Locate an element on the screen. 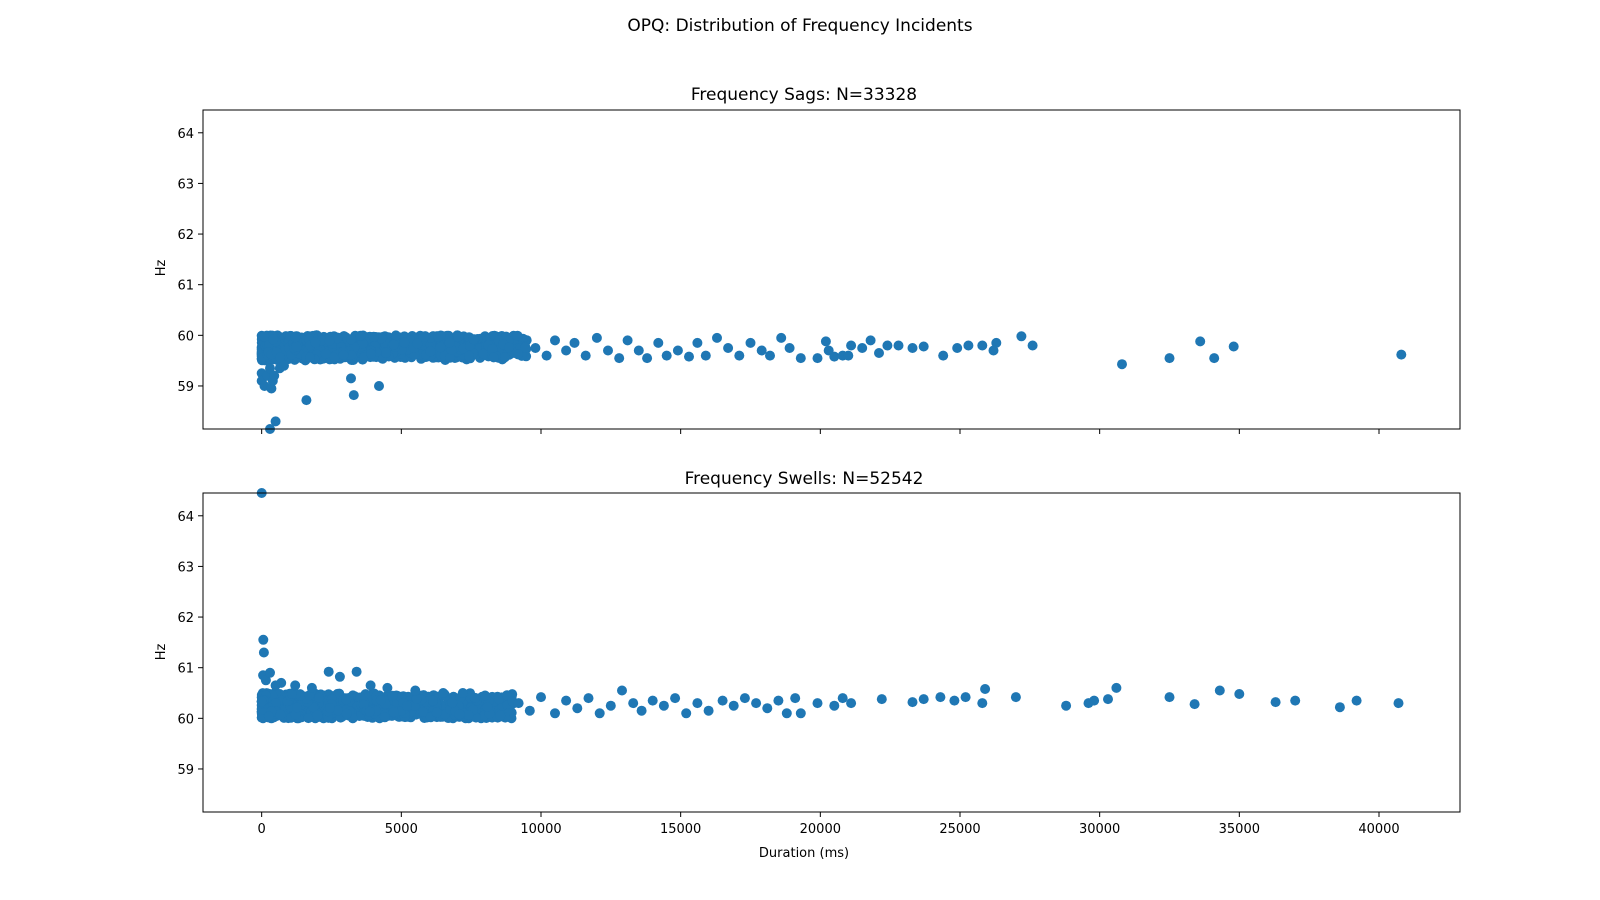 This screenshot has height=900, width=1600. x-axis-label: Duration (ms) is located at coordinates (804, 853).